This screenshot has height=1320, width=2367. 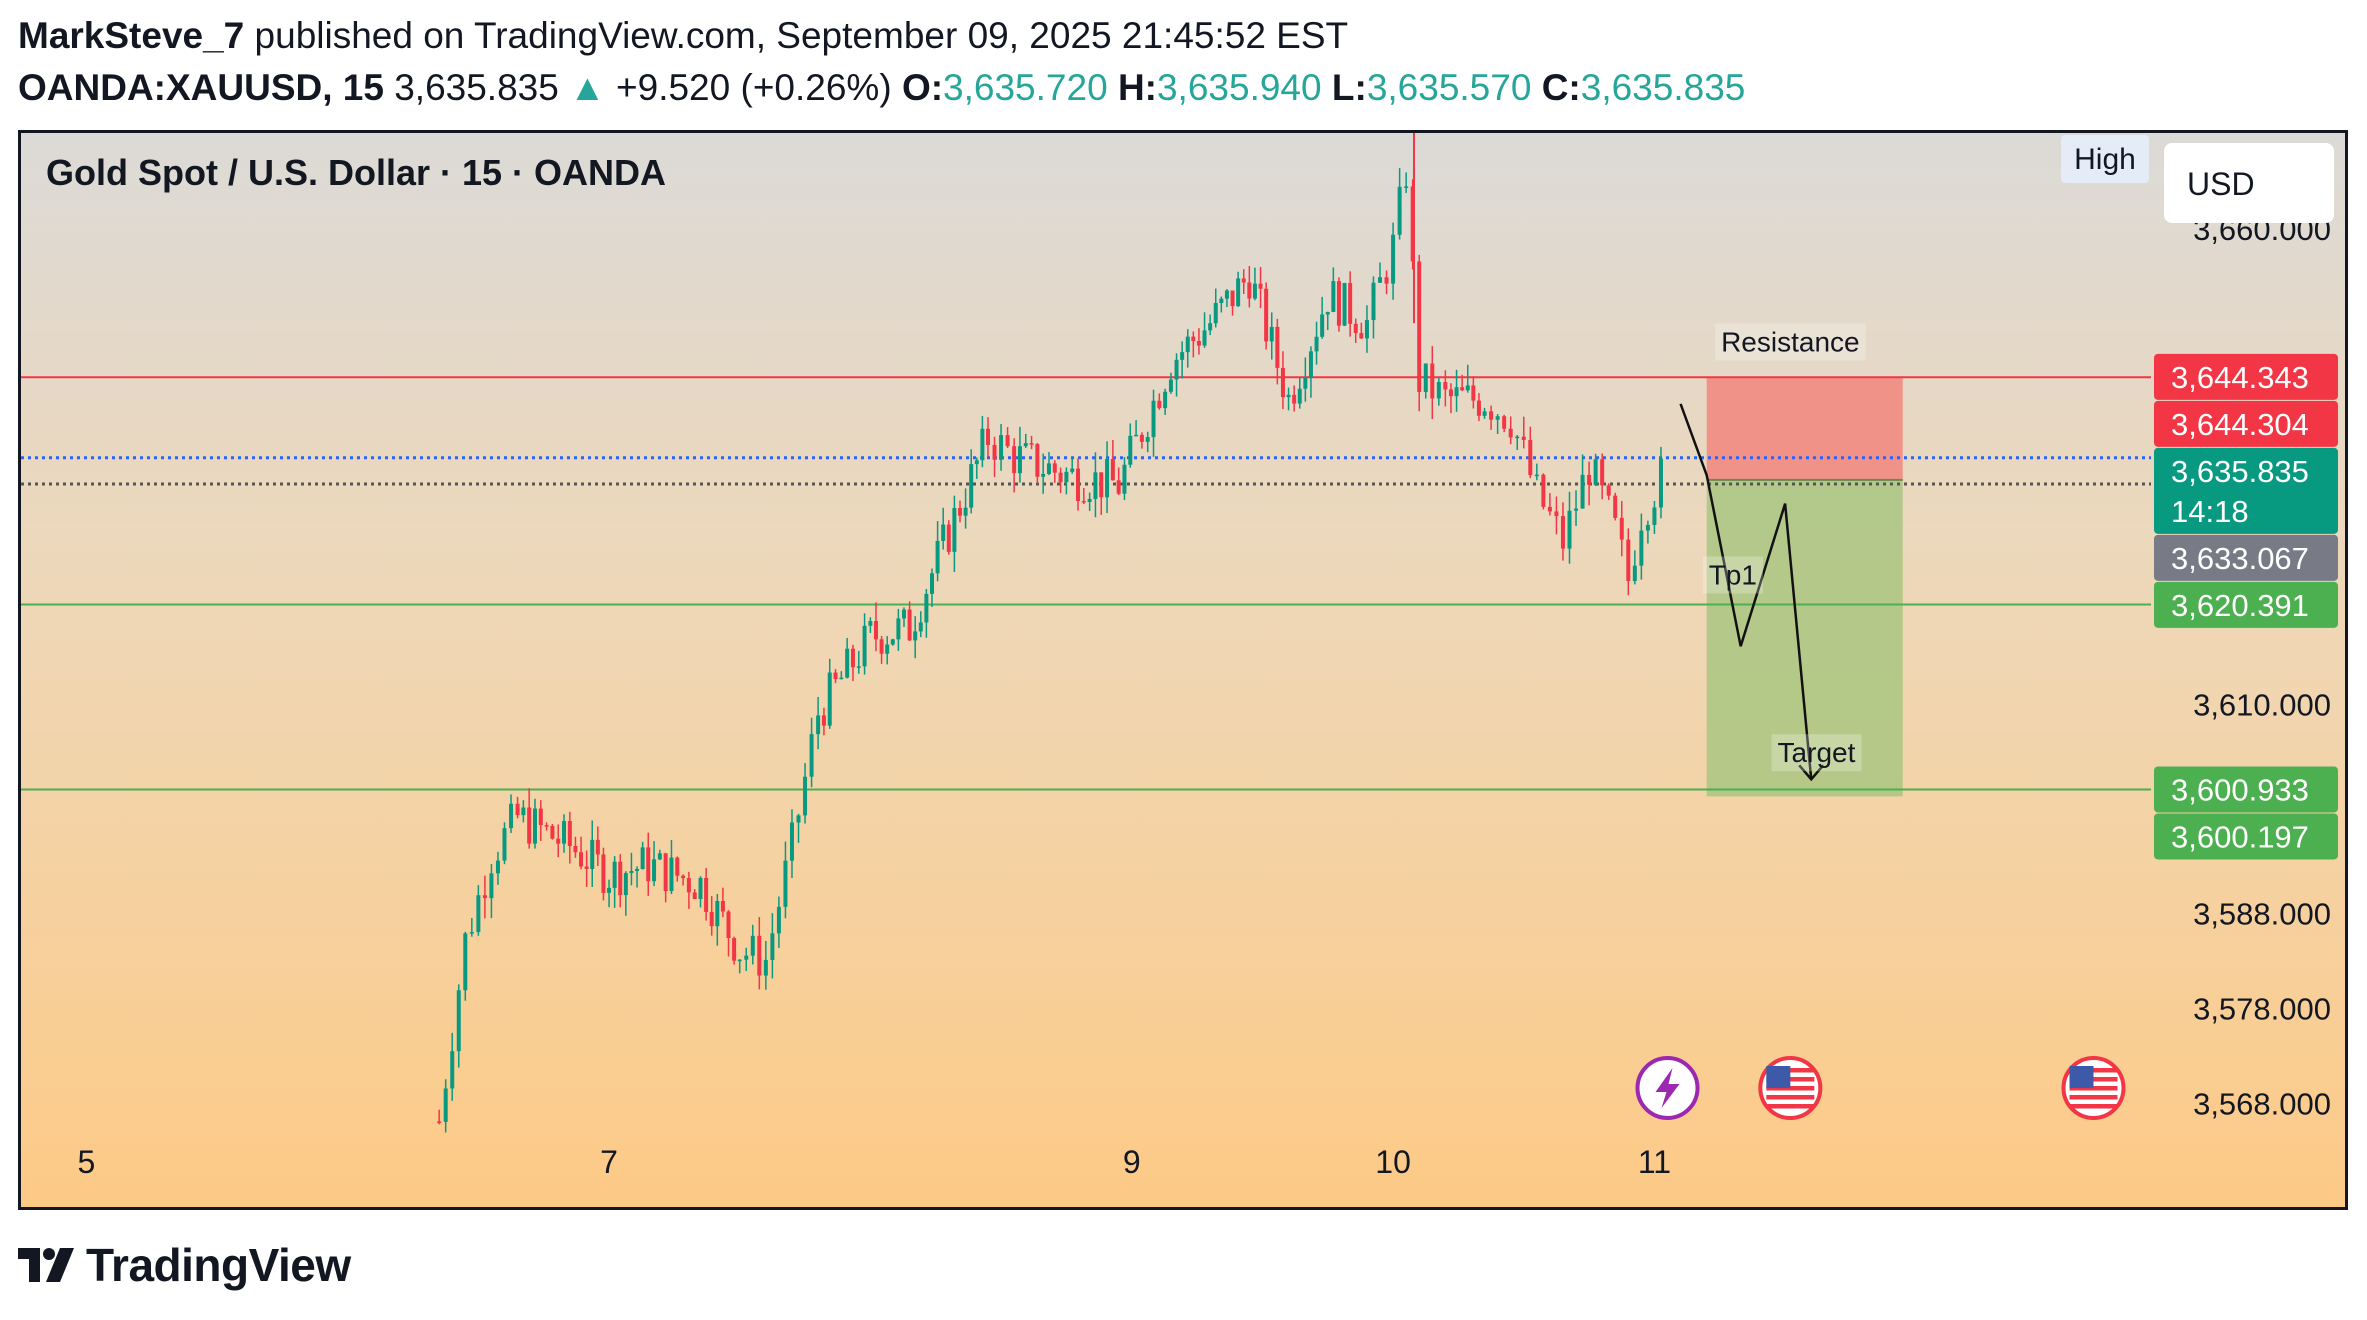 What do you see at coordinates (201, 87) in the screenshot?
I see `symbol-label: OANDA:XAUUSD, 15` at bounding box center [201, 87].